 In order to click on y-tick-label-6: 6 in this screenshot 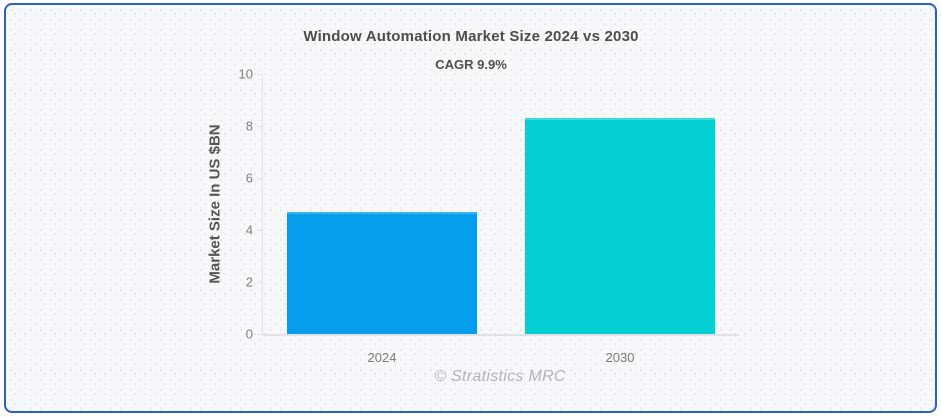, I will do `click(249, 178)`.